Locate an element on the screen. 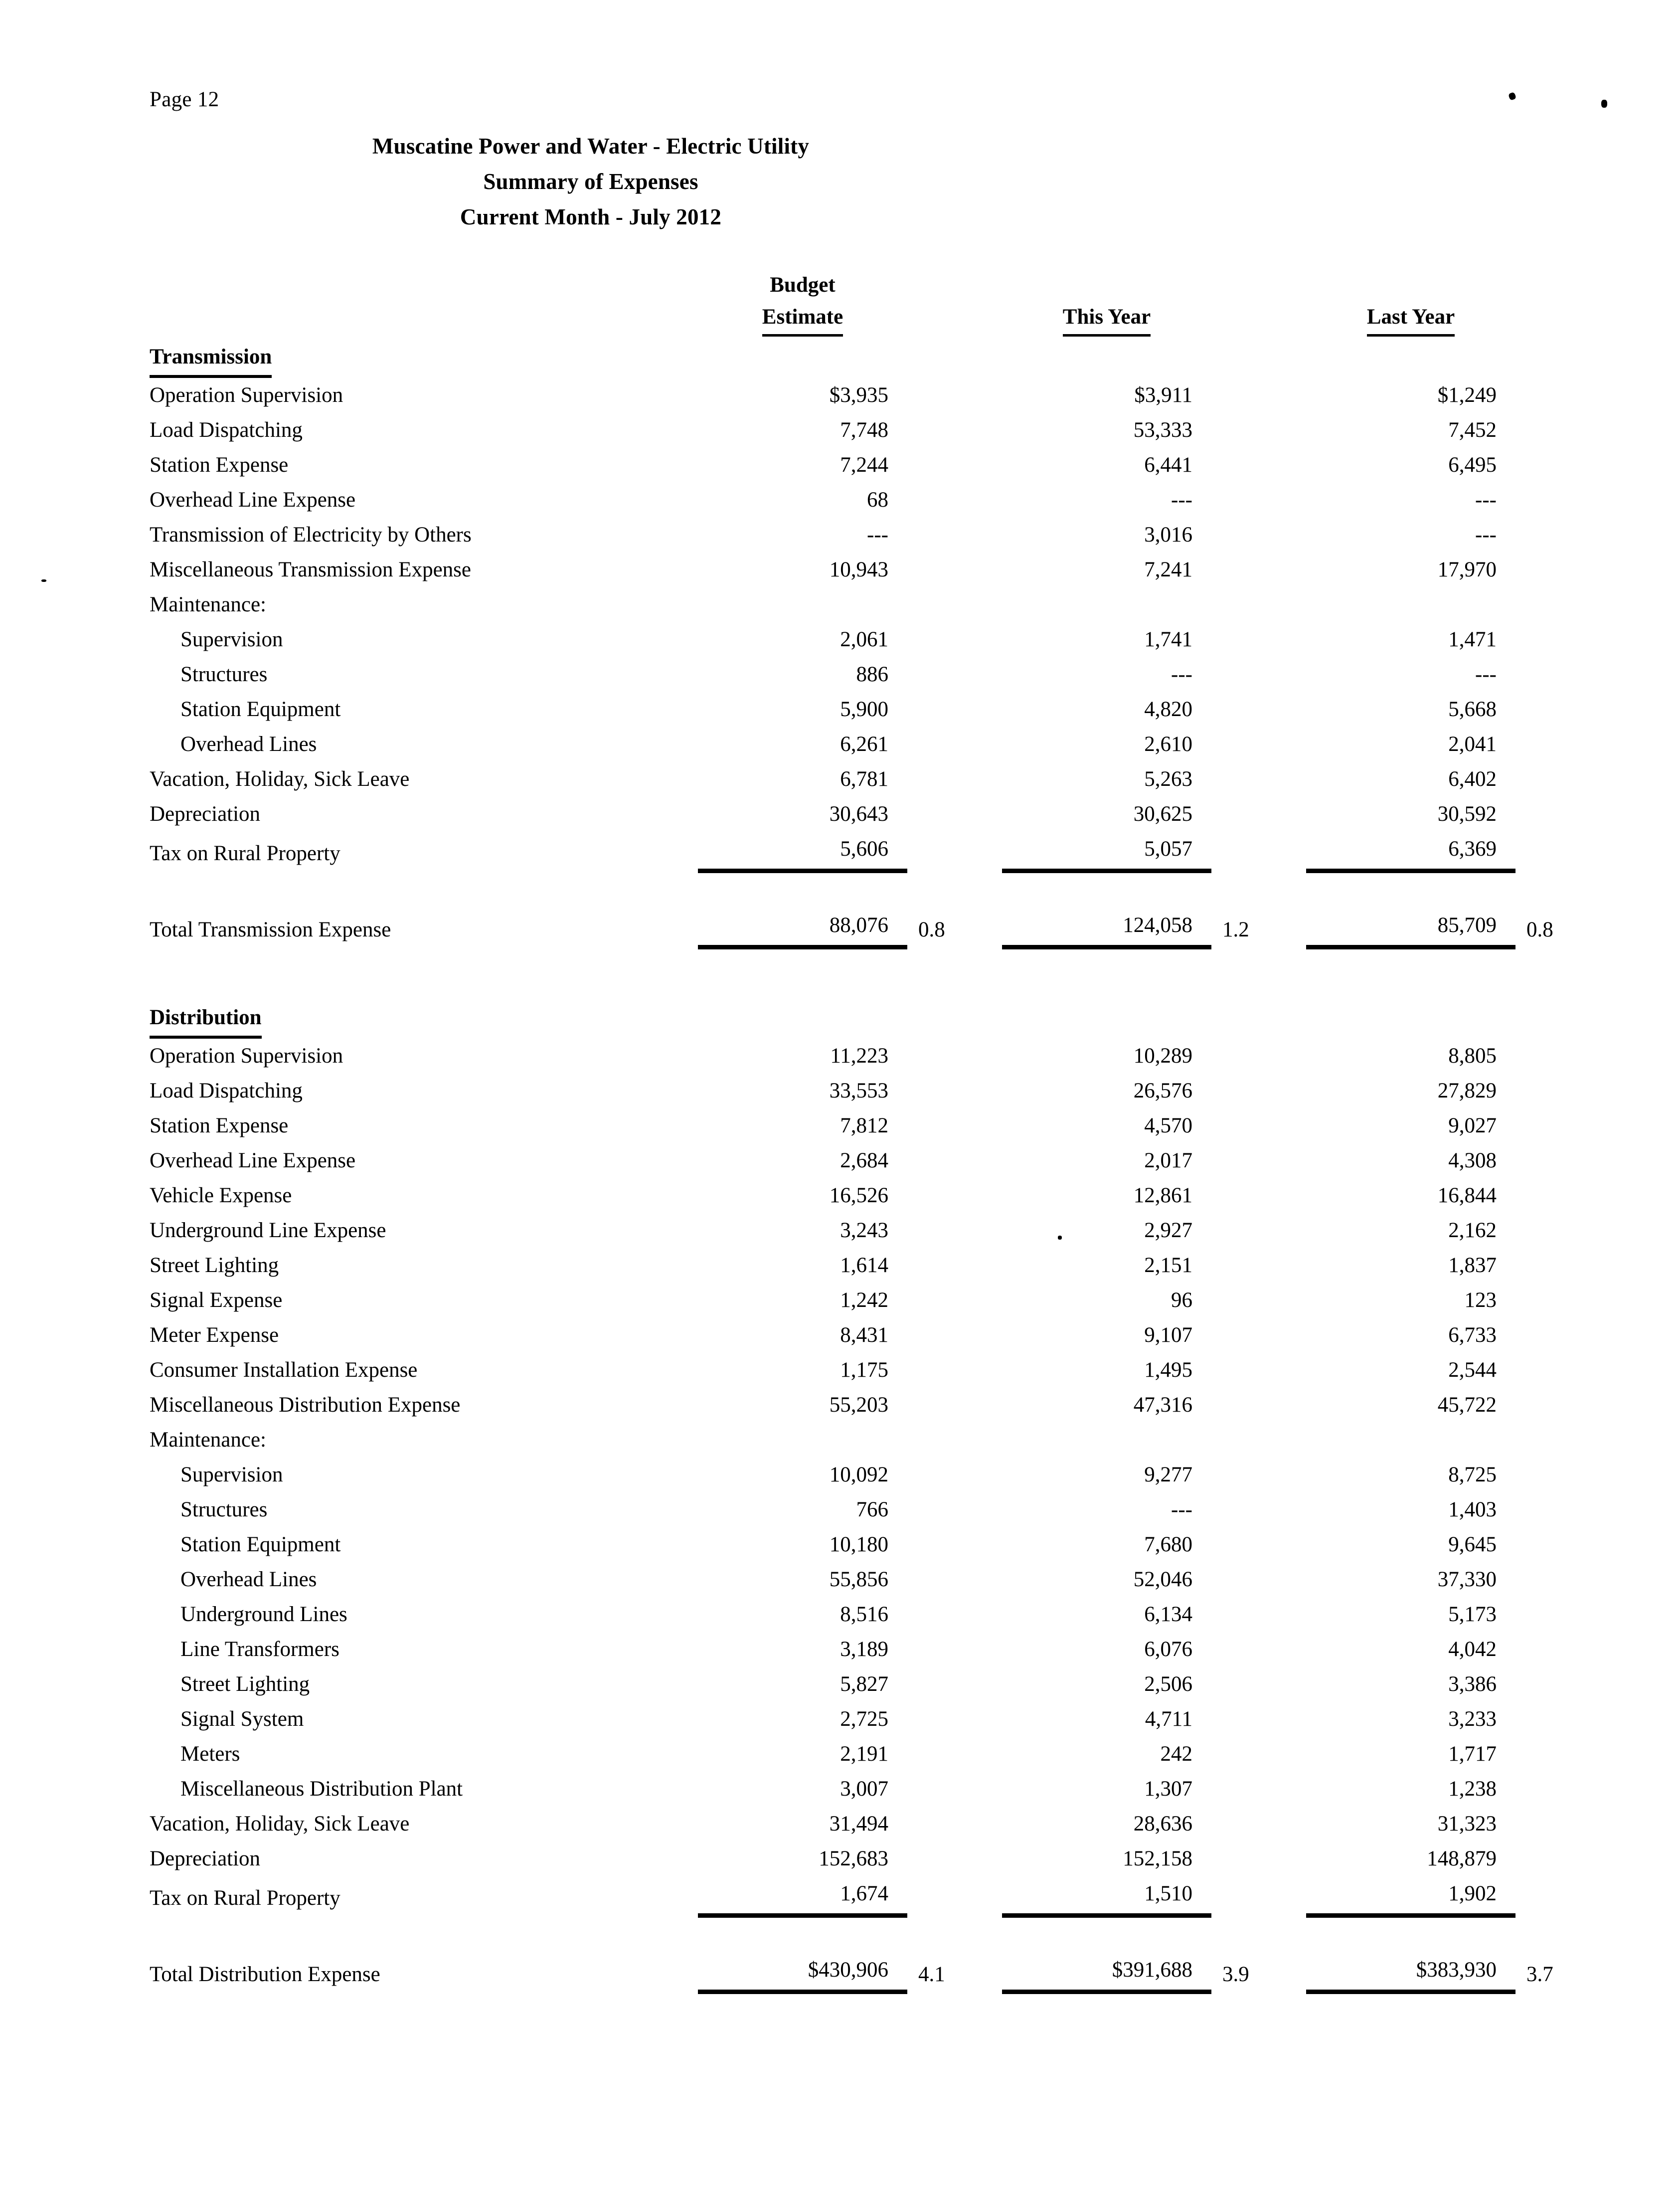  cell-this-year: 3,016 is located at coordinates (1168, 535).